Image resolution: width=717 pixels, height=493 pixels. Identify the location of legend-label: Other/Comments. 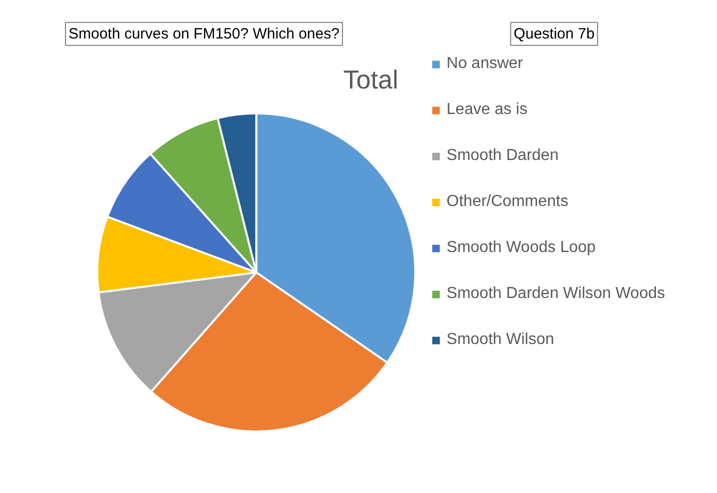
(507, 202).